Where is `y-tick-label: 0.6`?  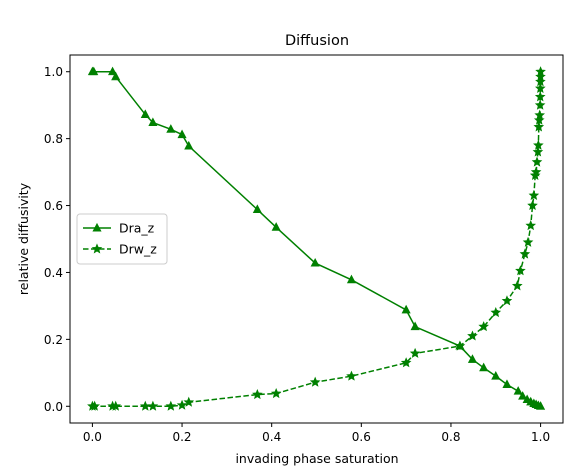 y-tick-label: 0.6 is located at coordinates (53, 206).